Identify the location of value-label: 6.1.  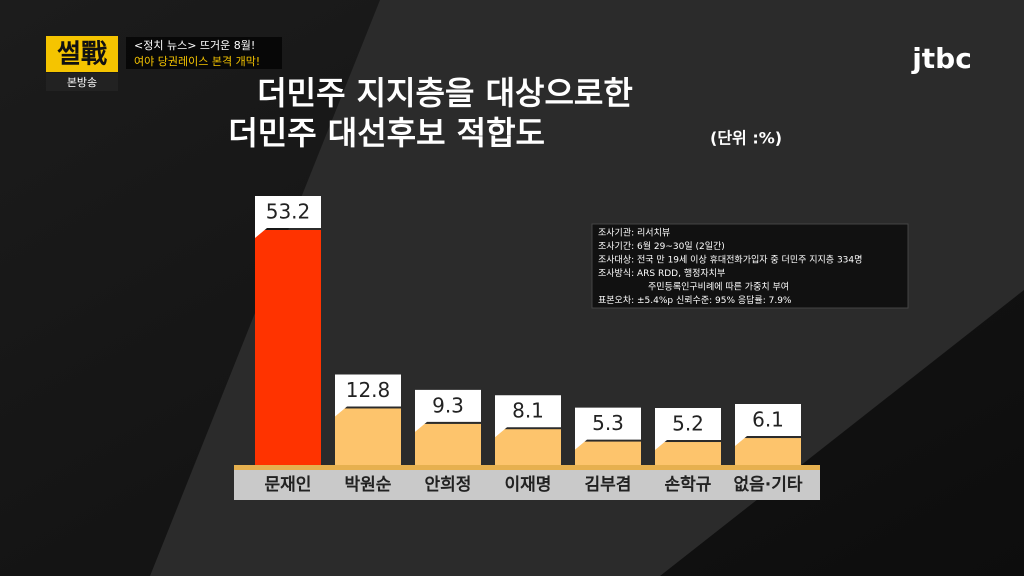
(768, 420).